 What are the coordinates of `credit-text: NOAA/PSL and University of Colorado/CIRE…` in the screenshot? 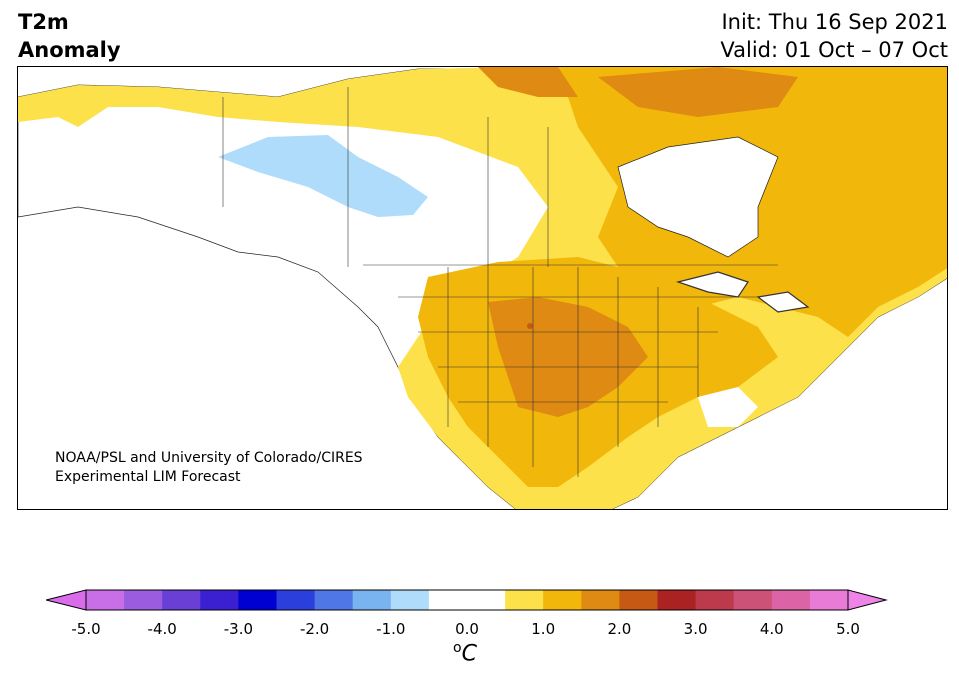 It's located at (209, 468).